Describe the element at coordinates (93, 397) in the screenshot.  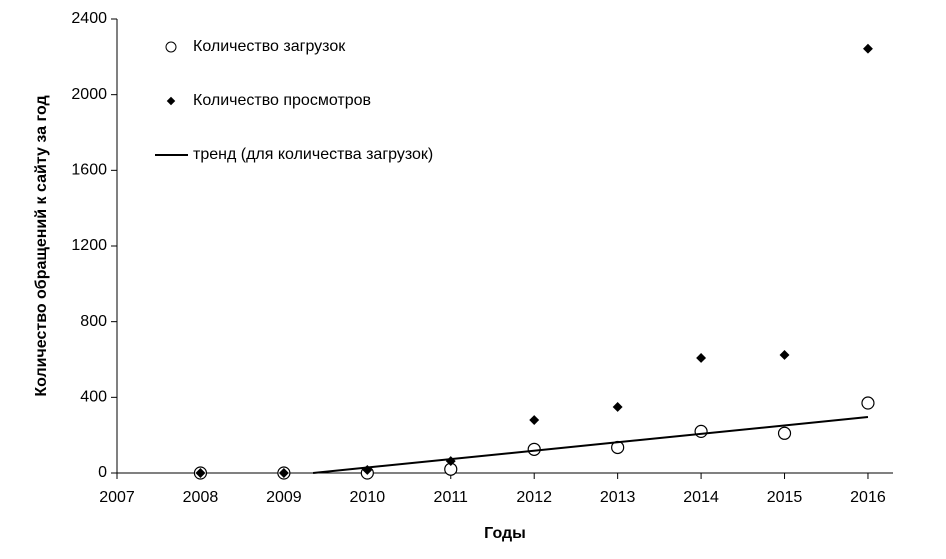
I see `y-tick-label: 400` at that location.